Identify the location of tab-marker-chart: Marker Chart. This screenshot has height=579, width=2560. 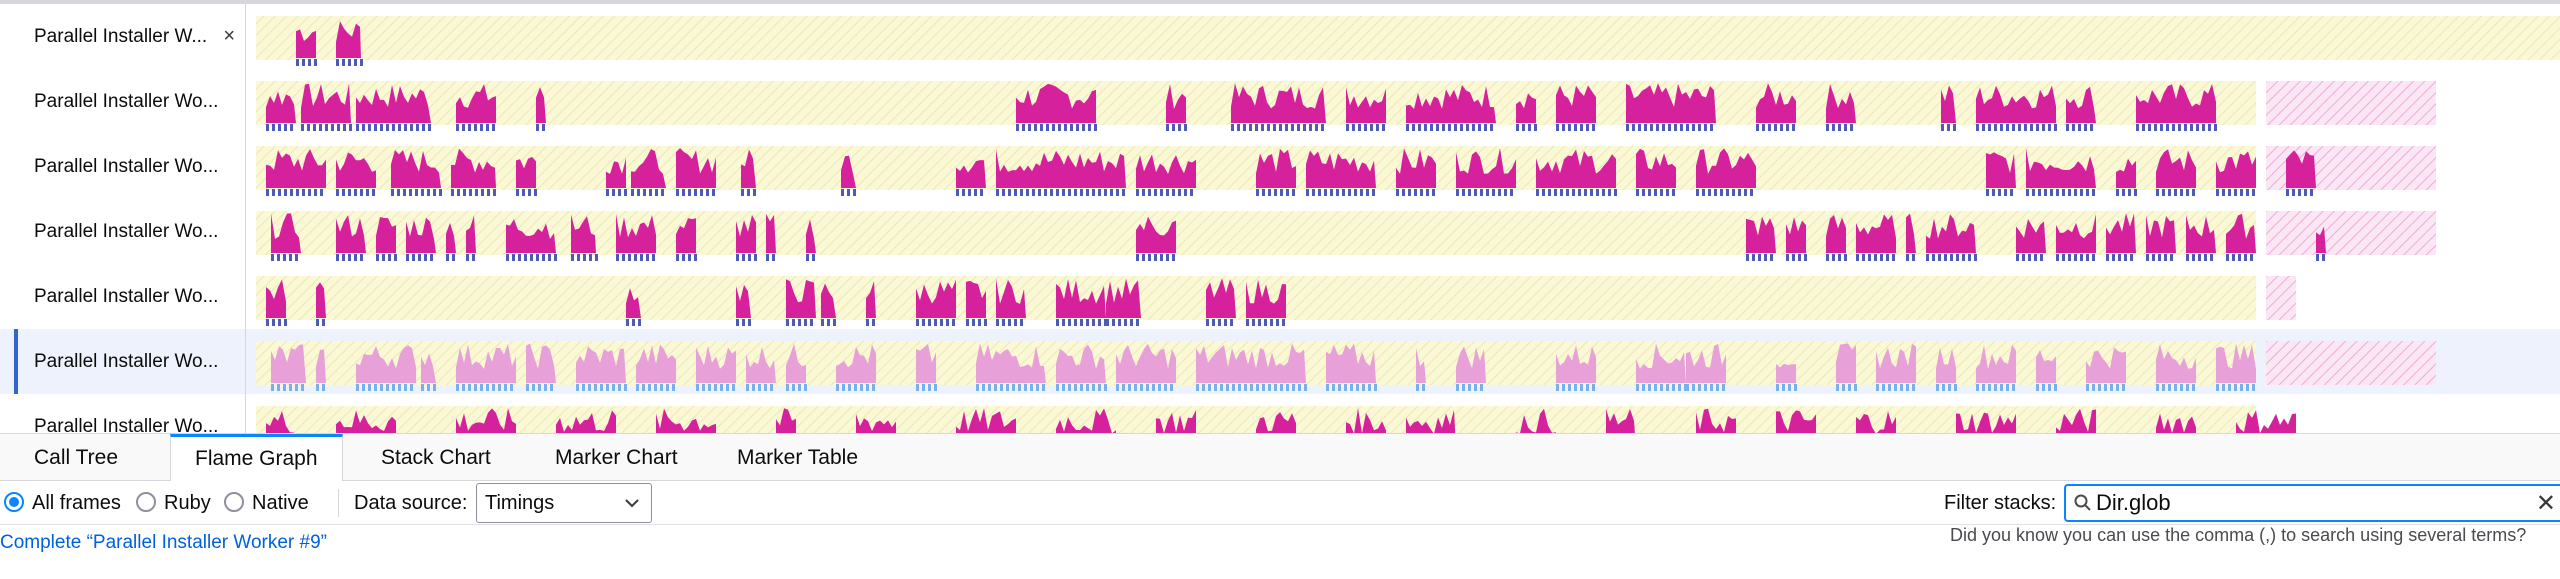
(616, 457).